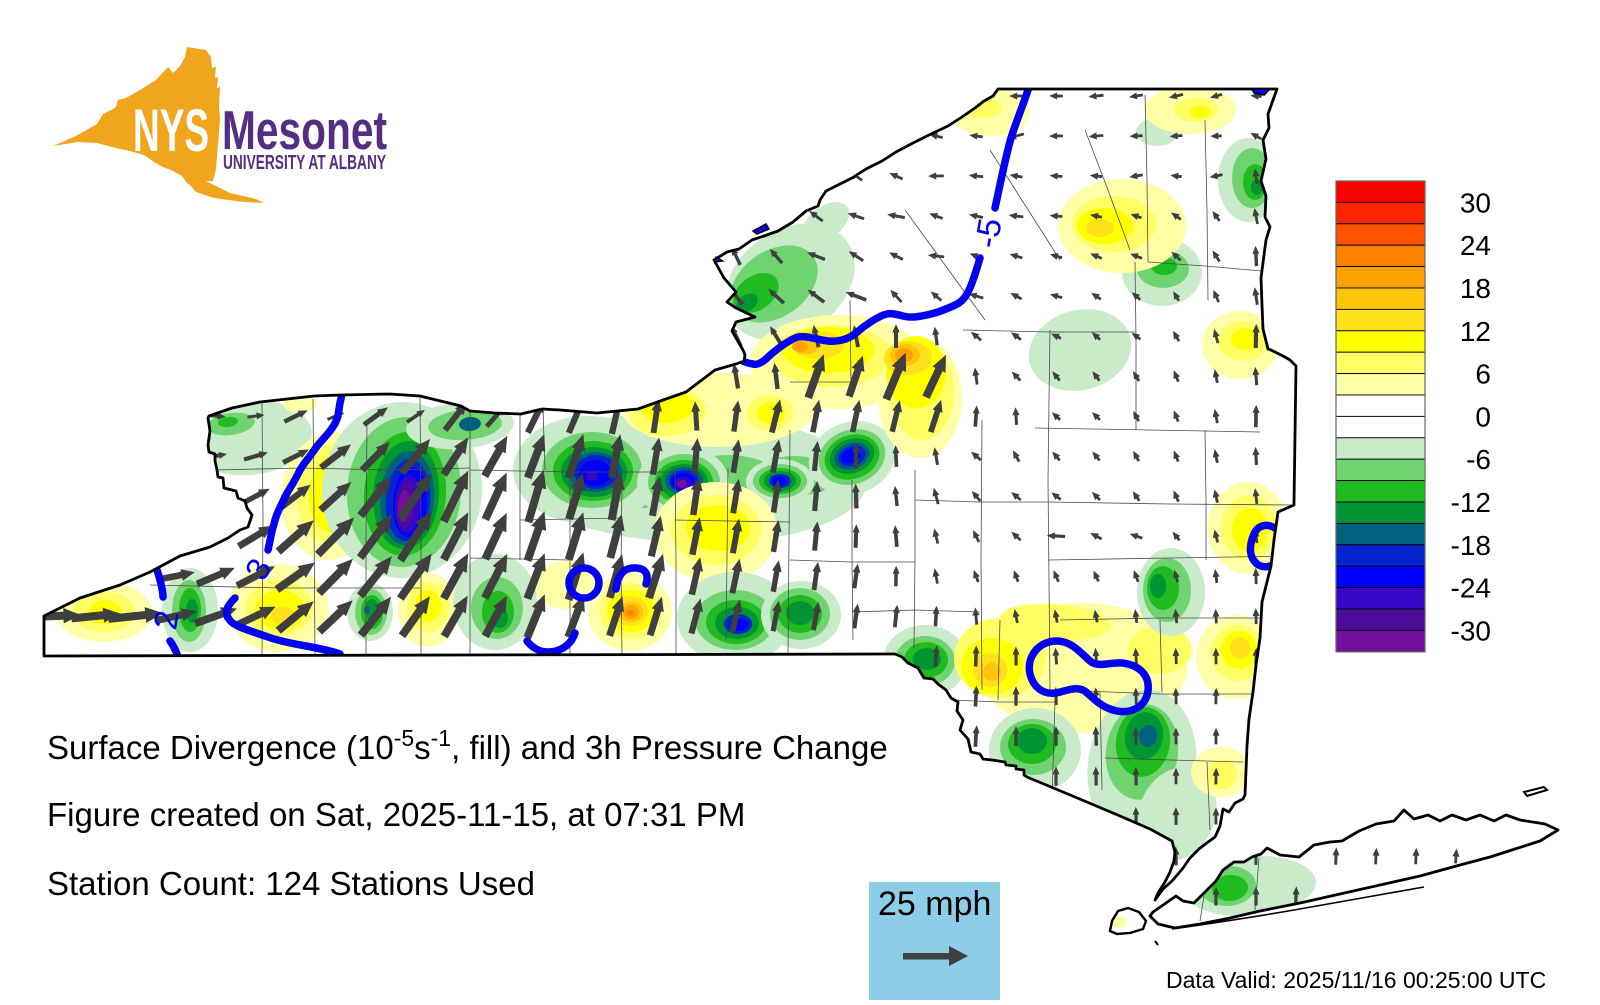 The height and width of the screenshot is (1005, 1600). I want to click on svg-text: -24, so click(1471, 588).